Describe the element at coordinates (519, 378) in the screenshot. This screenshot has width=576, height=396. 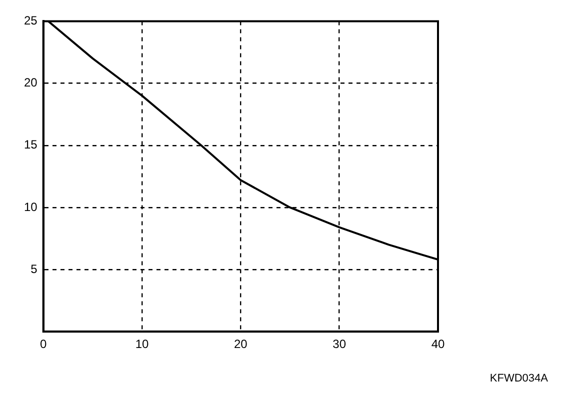
I see `text: KFWD034A` at that location.